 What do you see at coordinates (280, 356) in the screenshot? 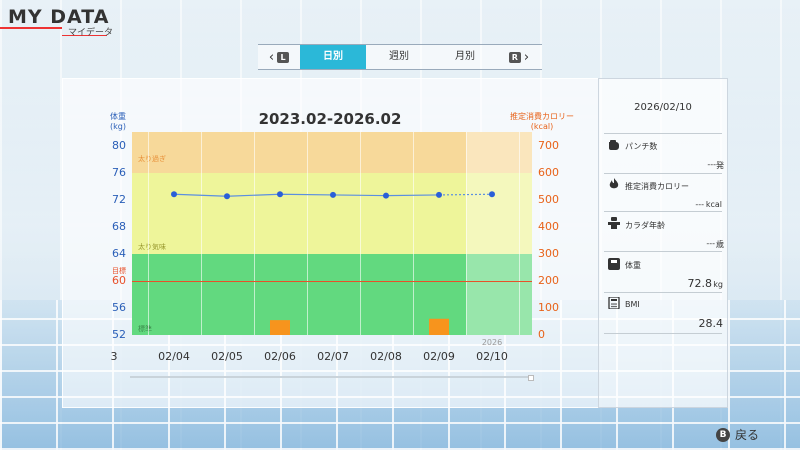
I see `x-tick: 02/06` at bounding box center [280, 356].